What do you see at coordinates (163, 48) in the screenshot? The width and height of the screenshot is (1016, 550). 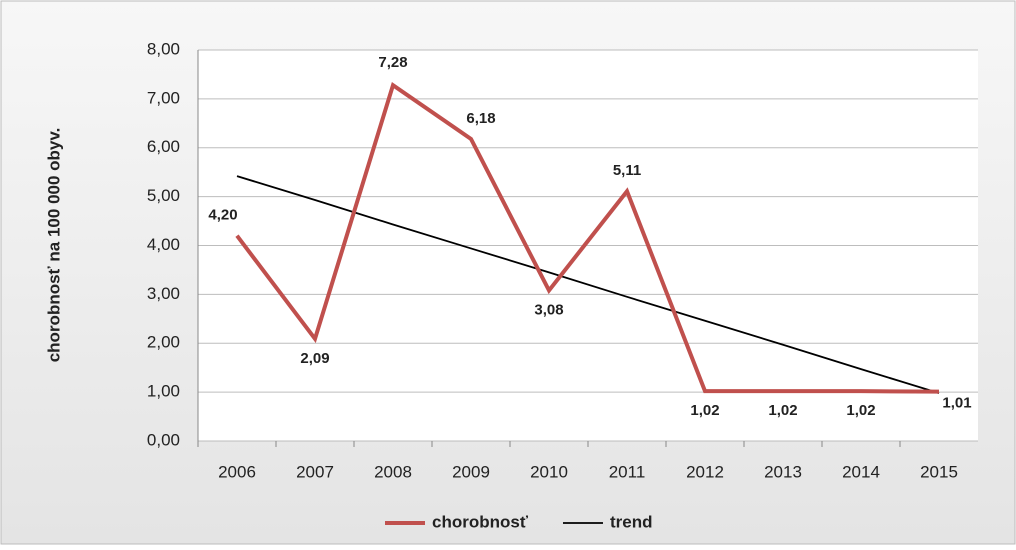 I see `y-tick-label: 8,00` at bounding box center [163, 48].